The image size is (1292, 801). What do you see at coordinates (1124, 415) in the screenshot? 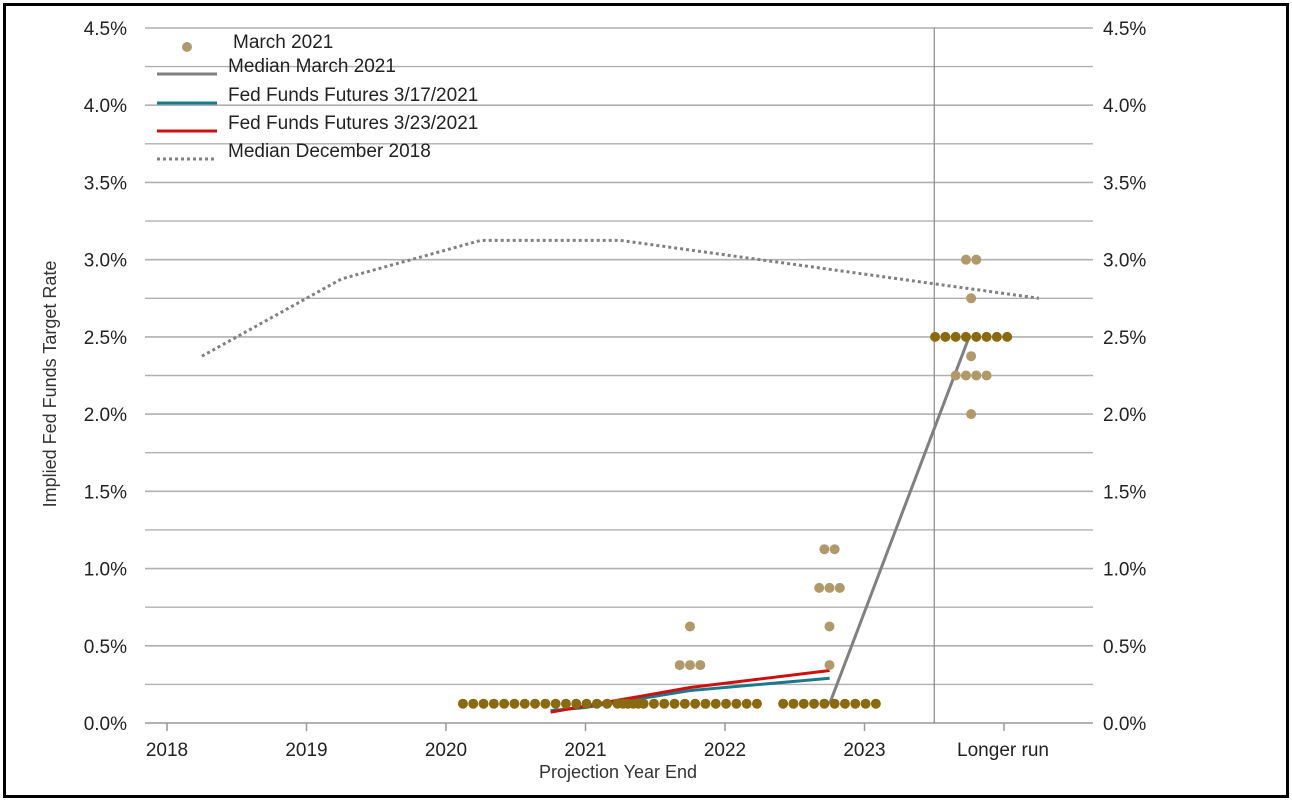
I see `y-tick-label-right: 2.0%` at bounding box center [1124, 415].